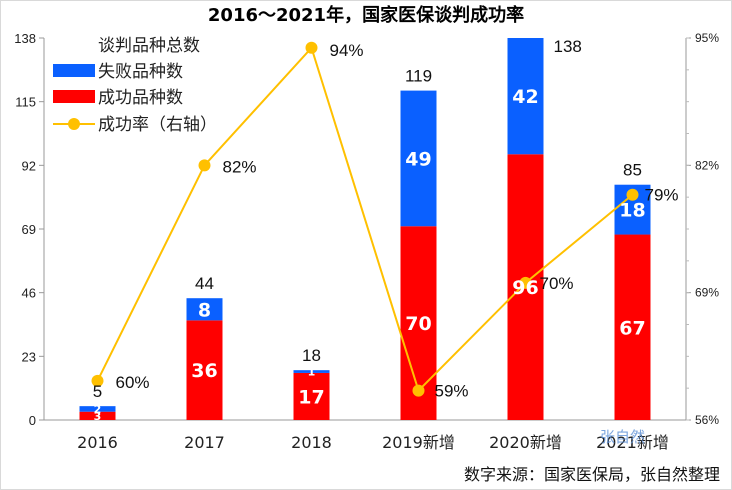  Describe the element at coordinates (622, 437) in the screenshot. I see `watermark: 张自然` at that location.